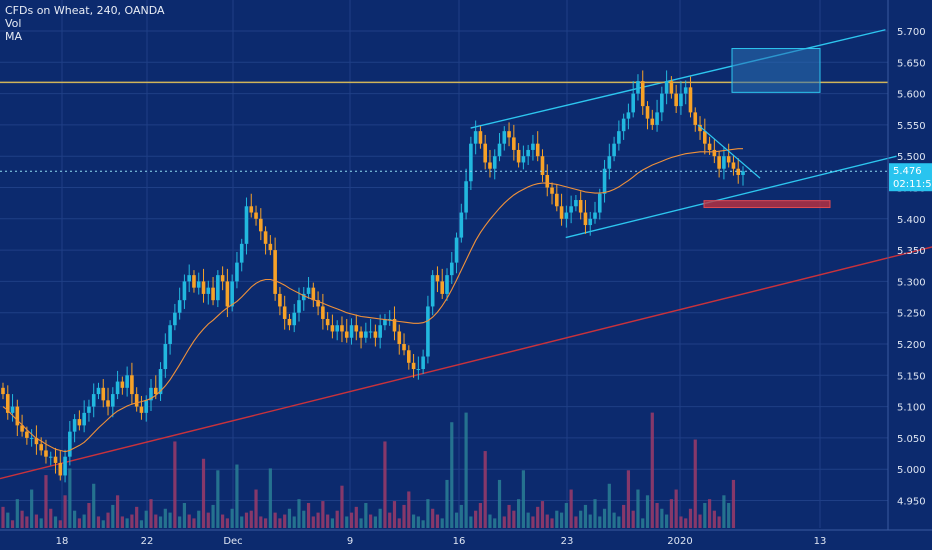  What do you see at coordinates (14, 36) in the screenshot?
I see `ma-legend: MA` at bounding box center [14, 36].